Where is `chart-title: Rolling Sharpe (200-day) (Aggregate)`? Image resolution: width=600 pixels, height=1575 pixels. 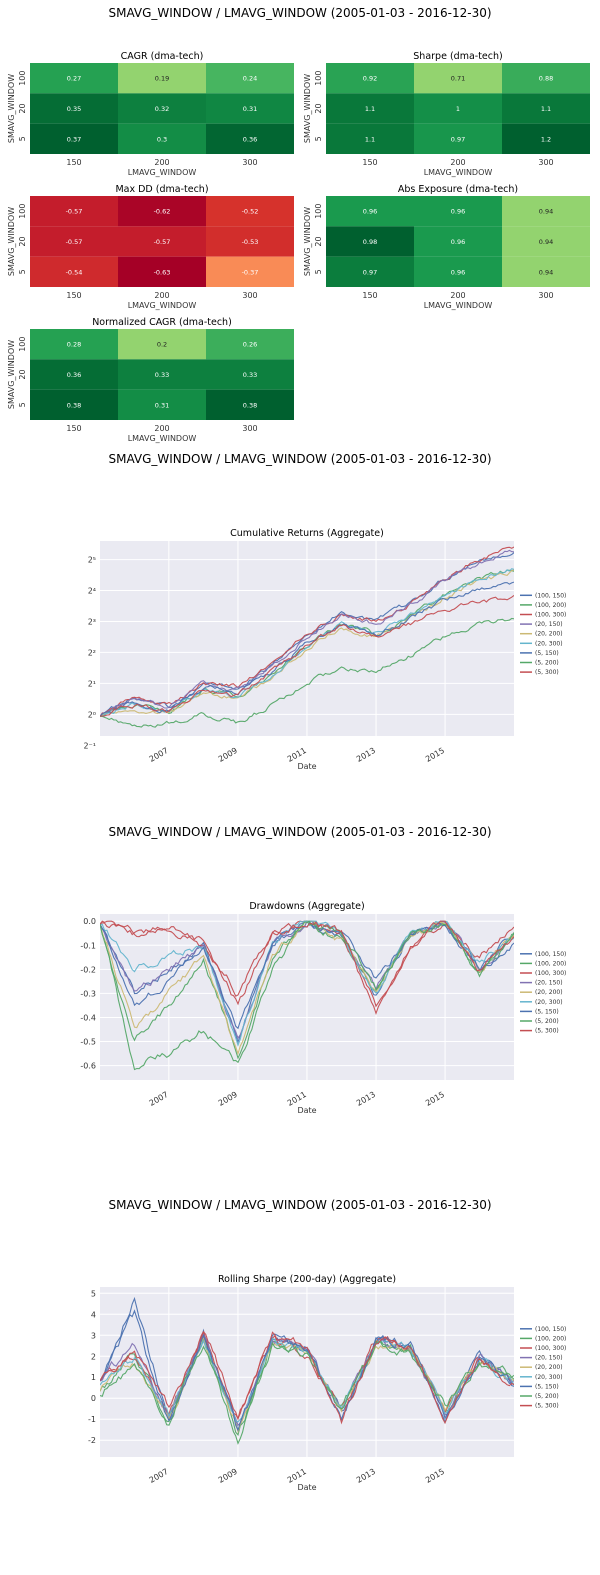 chart-title: Rolling Sharpe (200-day) (Aggregate) is located at coordinates (307, 1279).